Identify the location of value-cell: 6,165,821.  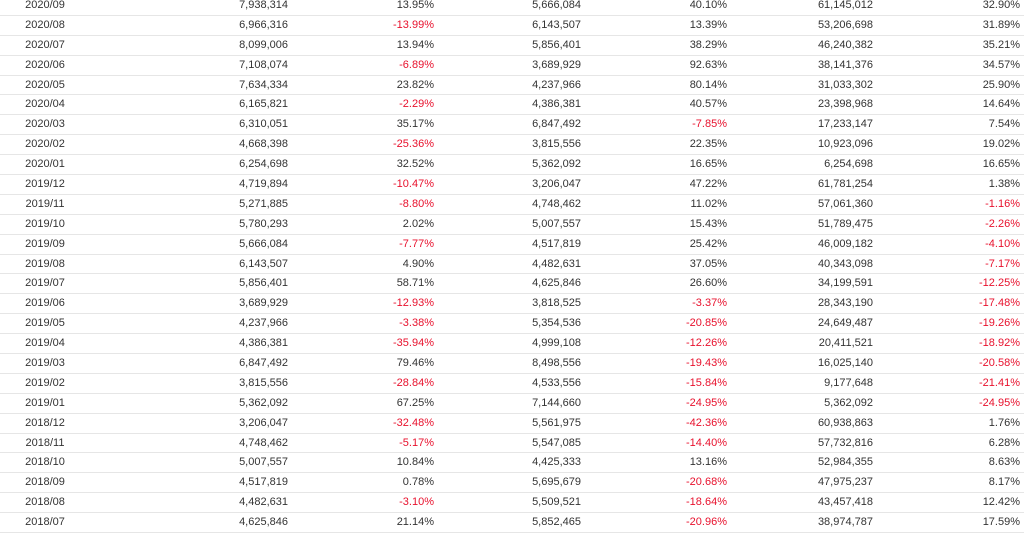
(263, 104).